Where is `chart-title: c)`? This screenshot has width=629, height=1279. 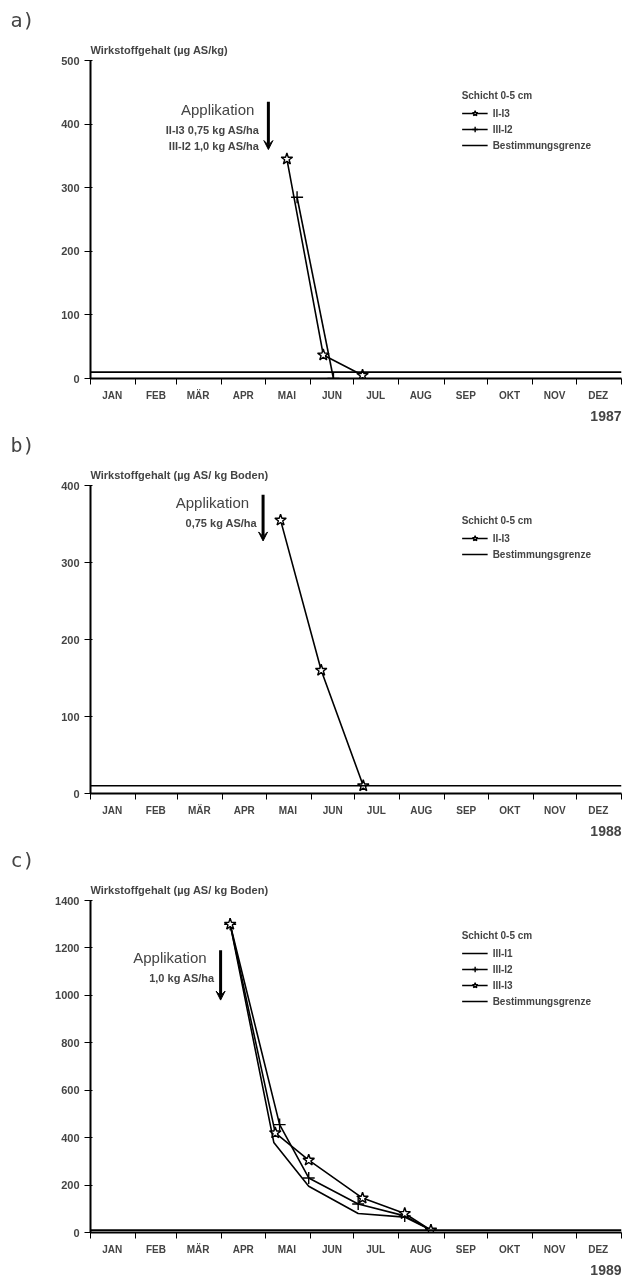 chart-title: c) is located at coordinates (22, 859).